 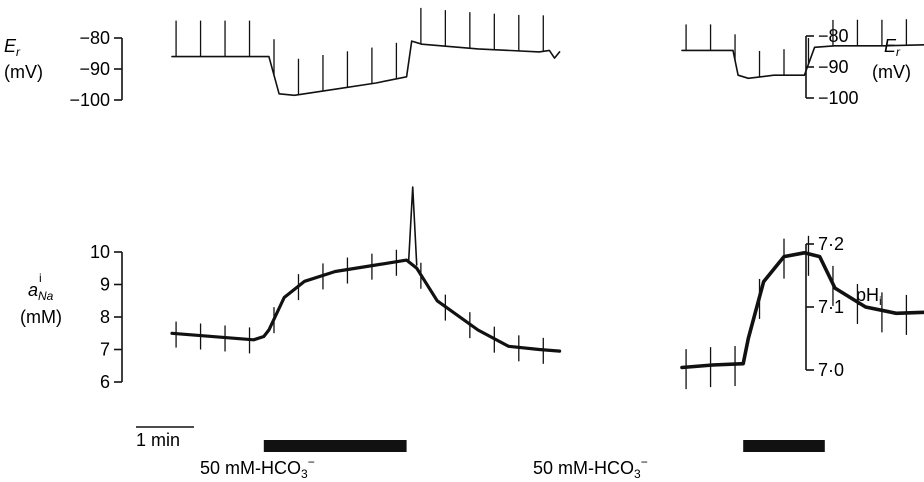 What do you see at coordinates (40, 278) in the screenshot?
I see `ana-title-superscript: i` at bounding box center [40, 278].